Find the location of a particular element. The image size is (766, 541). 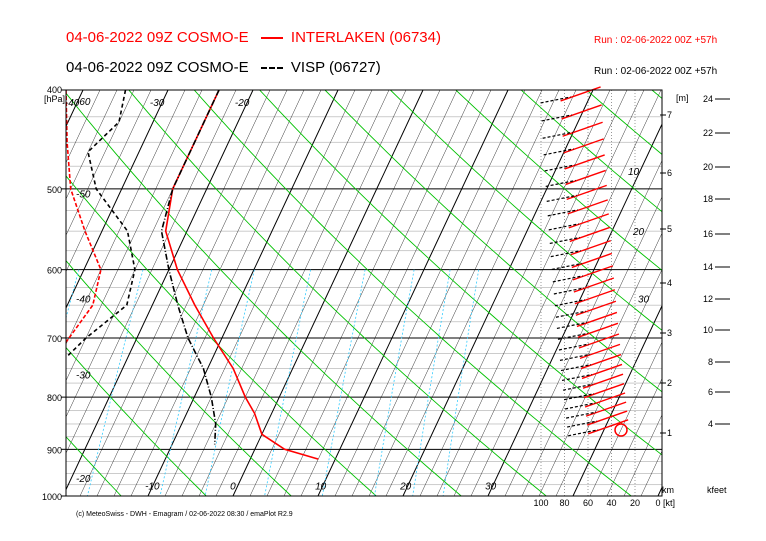

run-info-2: Run : 02-06-2022 00Z +57h is located at coordinates (656, 71).